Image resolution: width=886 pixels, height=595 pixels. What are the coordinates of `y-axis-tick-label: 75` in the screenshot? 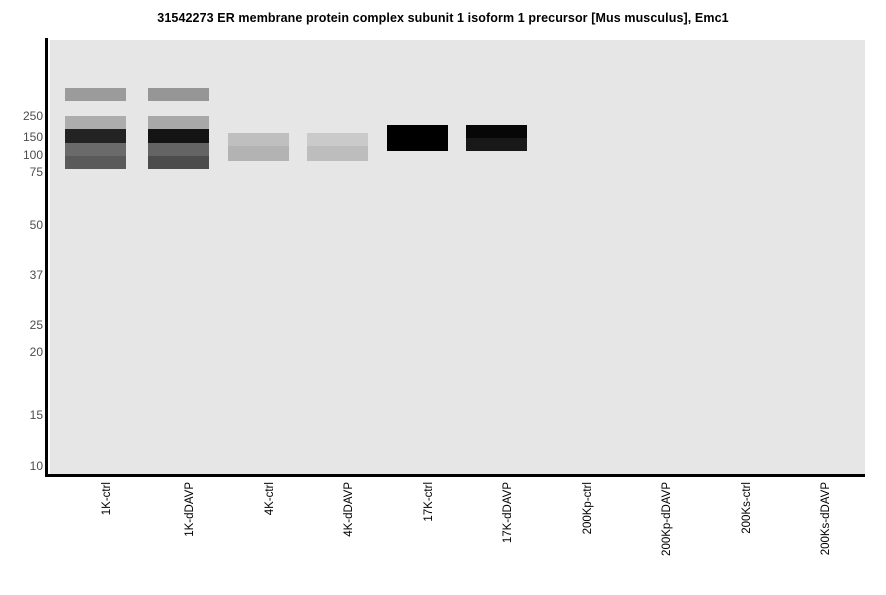 It's located at (36, 172).